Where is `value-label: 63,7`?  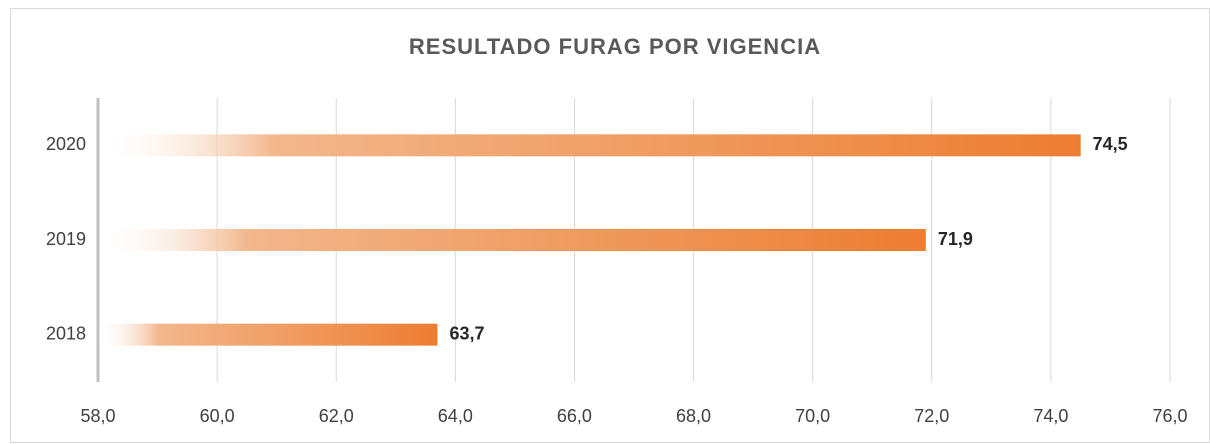 value-label: 63,7 is located at coordinates (466, 333).